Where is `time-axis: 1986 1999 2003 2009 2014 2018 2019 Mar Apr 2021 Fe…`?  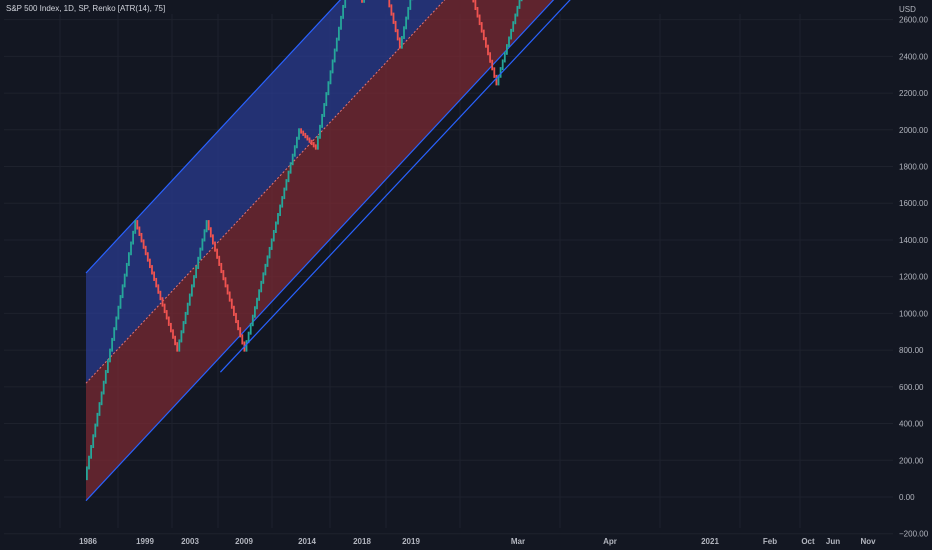
time-axis: 1986 1999 2003 2009 2014 2018 2019 Mar Apr 2021 Fe… is located at coordinates (477, 541).